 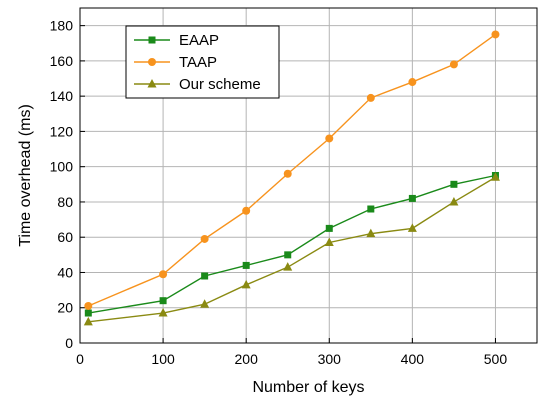 I want to click on legend-item-our-scheme: Our scheme, so click(x=197, y=84).